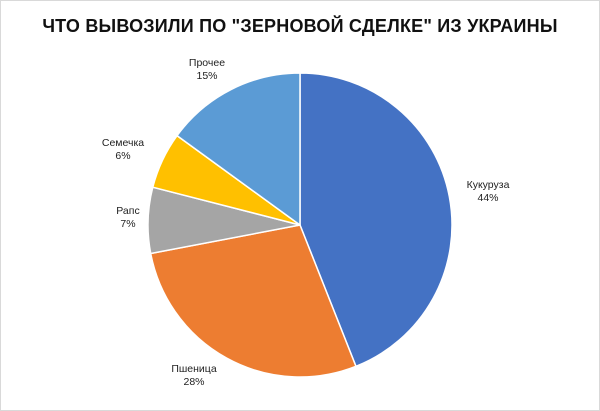  Describe the element at coordinates (193, 382) in the screenshot. I see `slice-value-label-2: 28%` at that location.